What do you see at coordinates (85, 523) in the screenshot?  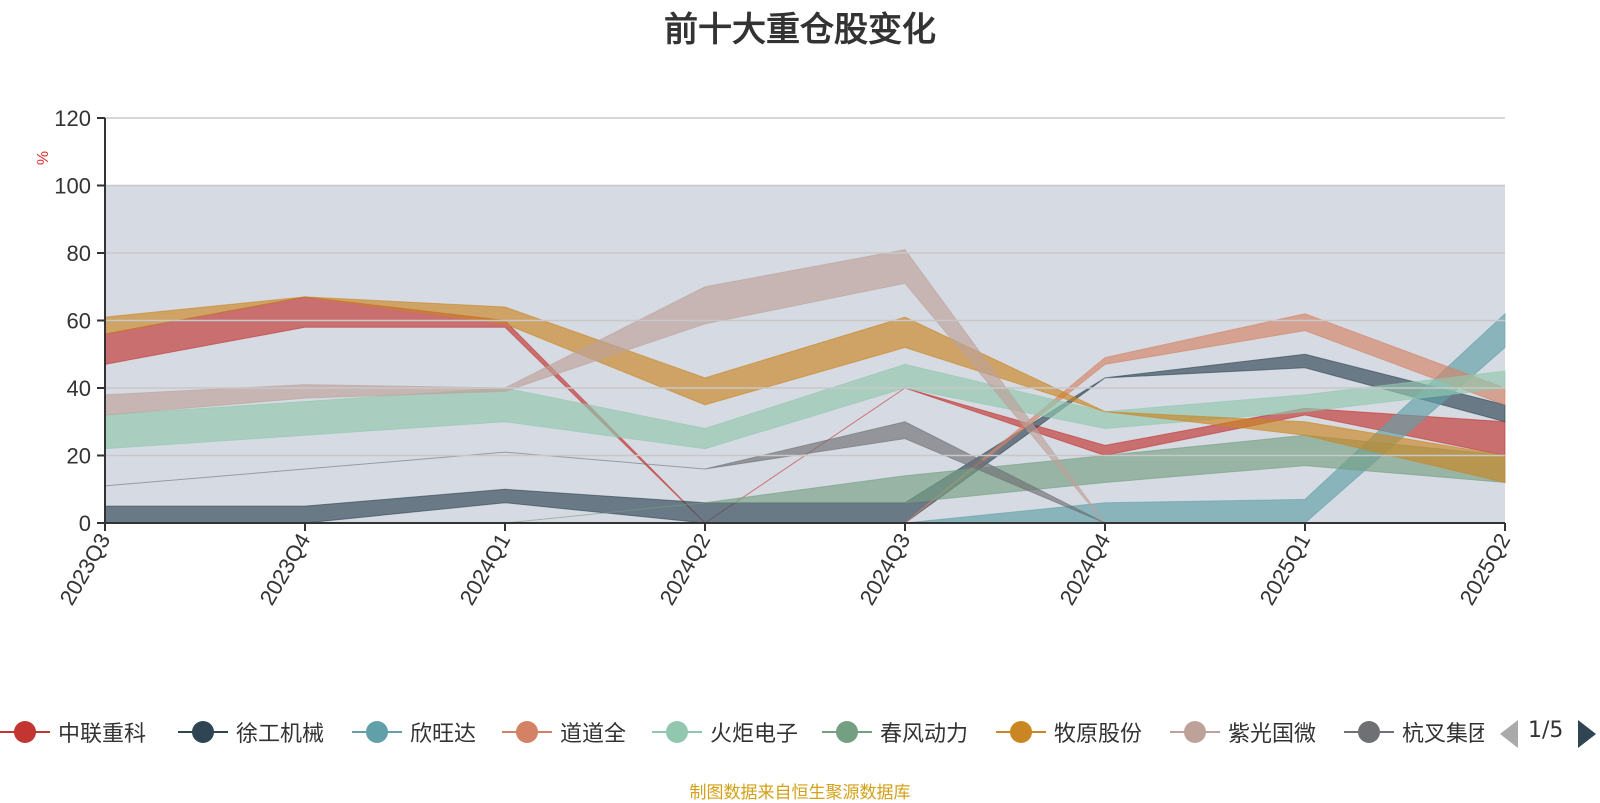 I see `y-tick-label-0: 0` at bounding box center [85, 523].